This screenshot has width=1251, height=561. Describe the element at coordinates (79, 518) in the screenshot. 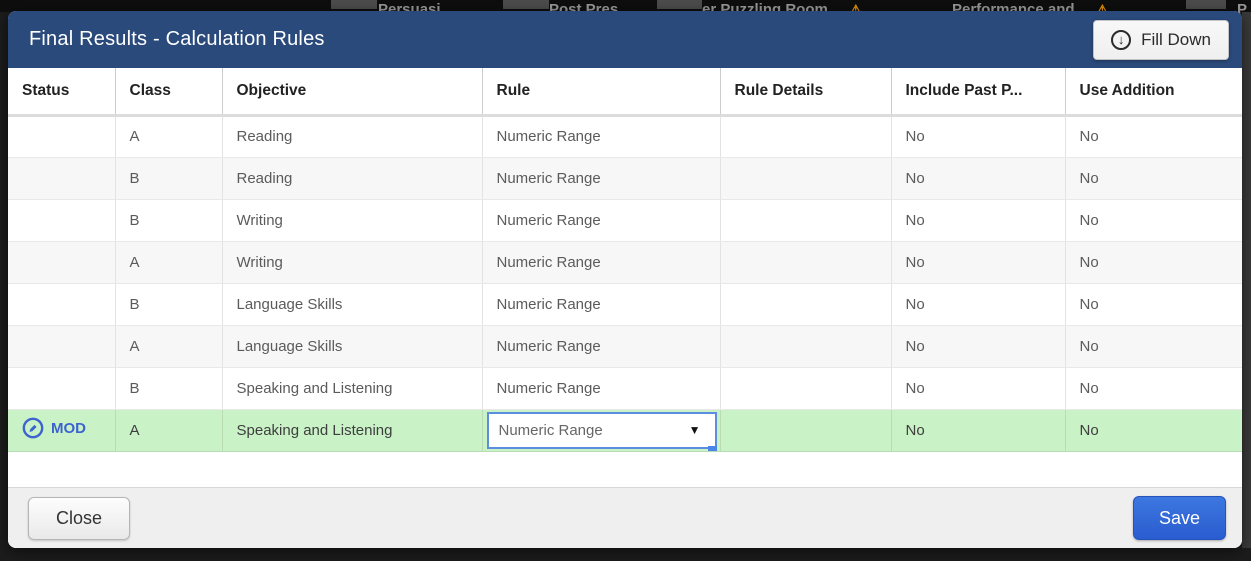

I see `close-button: Close` at that location.